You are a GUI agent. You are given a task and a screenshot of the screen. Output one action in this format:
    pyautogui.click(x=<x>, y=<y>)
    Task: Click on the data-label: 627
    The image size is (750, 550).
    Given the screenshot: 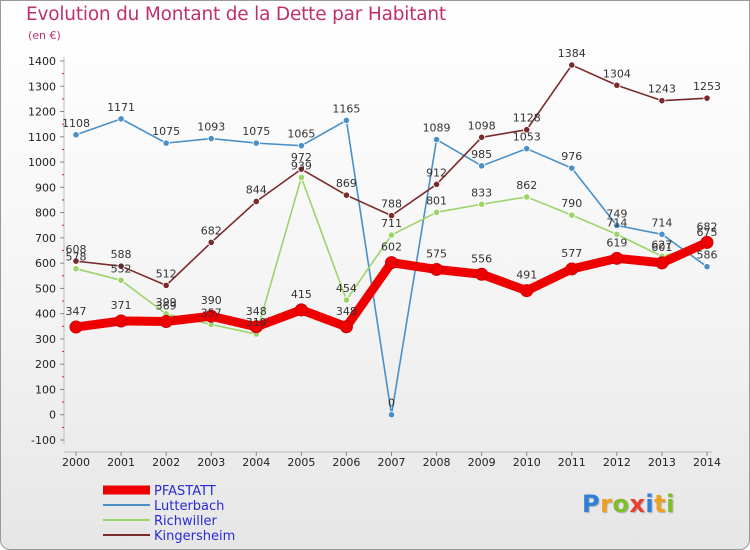 What is the action you would take?
    pyautogui.click(x=661, y=244)
    